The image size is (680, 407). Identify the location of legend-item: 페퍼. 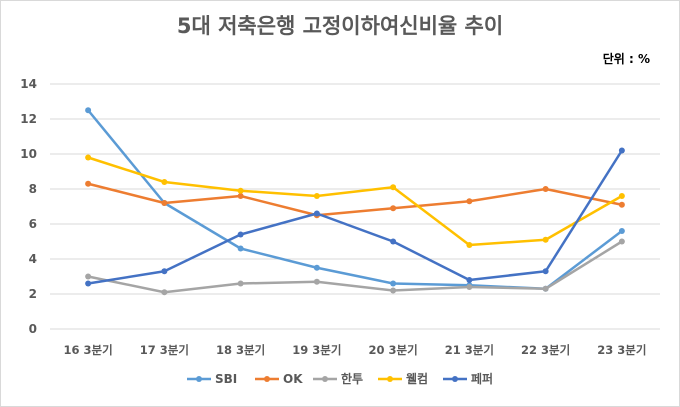
(468, 378).